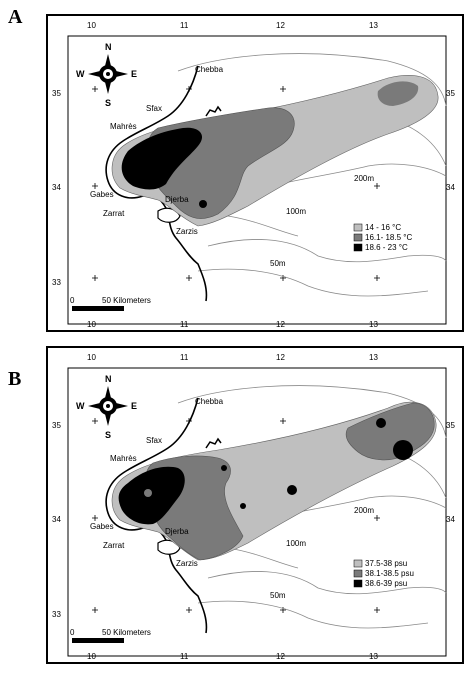  Describe the element at coordinates (148, 493) in the screenshot. I see `zone-381-385-spot` at that location.